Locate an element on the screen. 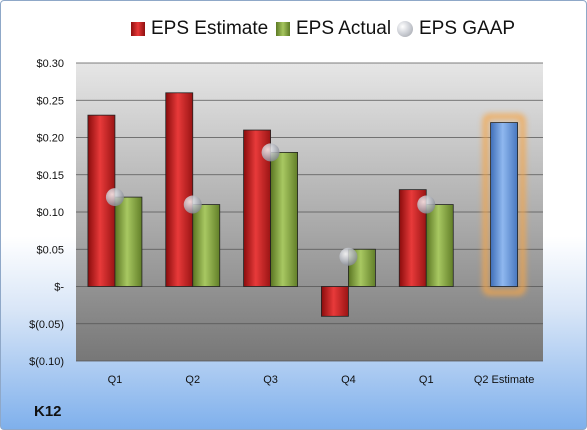 This screenshot has width=587, height=430. legend-item-eps-estimate: EPS Estimate is located at coordinates (199, 29).